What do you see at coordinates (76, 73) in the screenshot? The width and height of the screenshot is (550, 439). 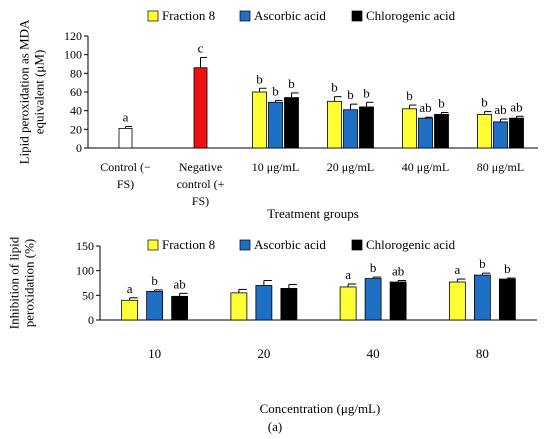 I see `y-tick-label: 80` at bounding box center [76, 73].